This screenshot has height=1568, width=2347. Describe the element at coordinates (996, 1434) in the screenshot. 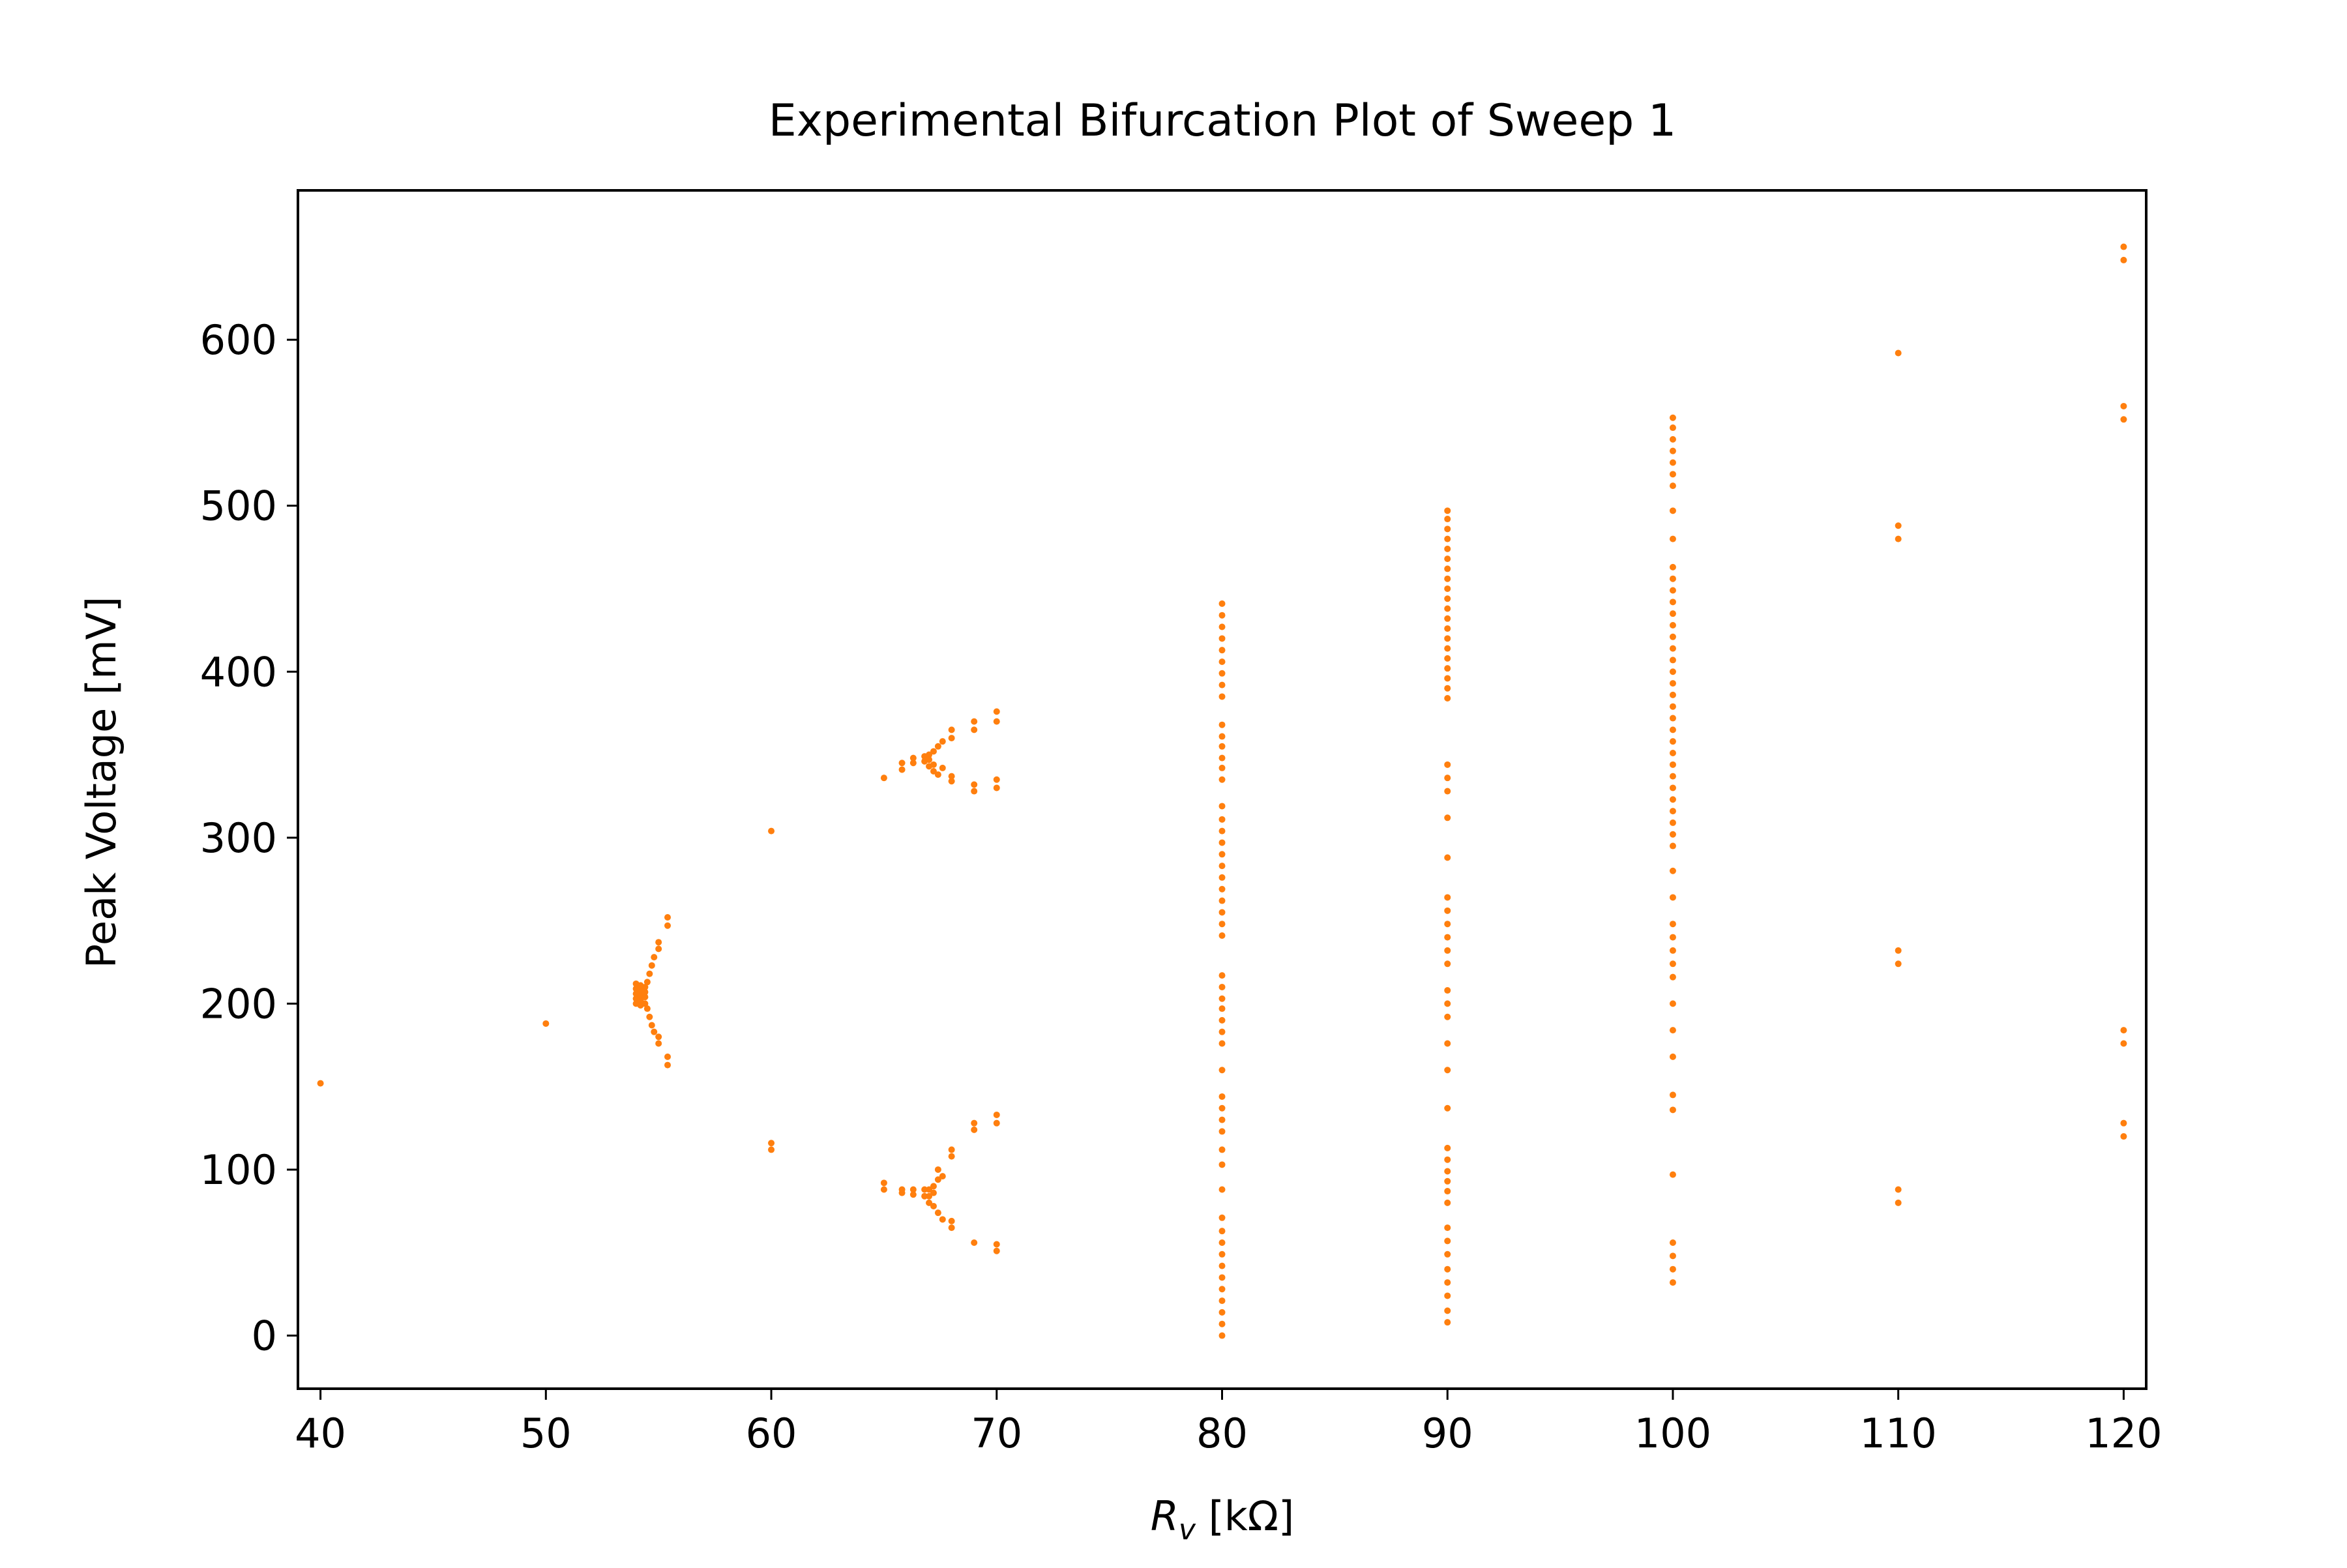

I see `x-tick-label: 70` at that location.